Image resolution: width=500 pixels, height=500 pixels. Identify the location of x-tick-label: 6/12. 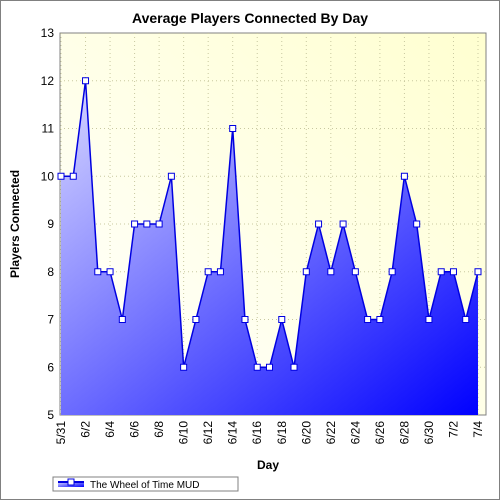
(208, 433).